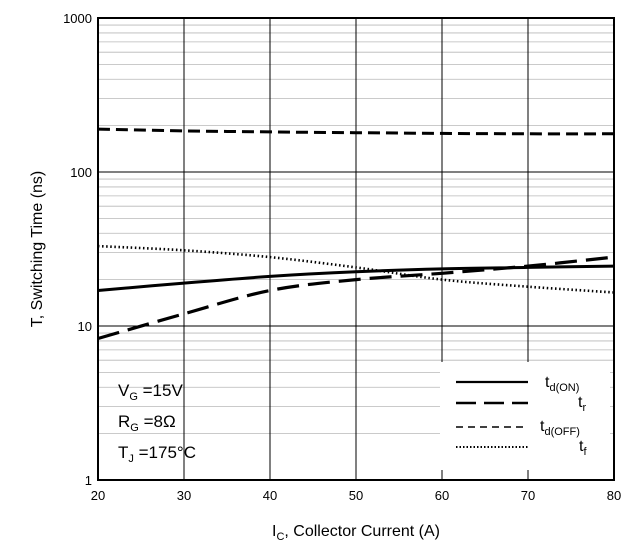 The width and height of the screenshot is (624, 554). I want to click on legend-background, so click(525, 416).